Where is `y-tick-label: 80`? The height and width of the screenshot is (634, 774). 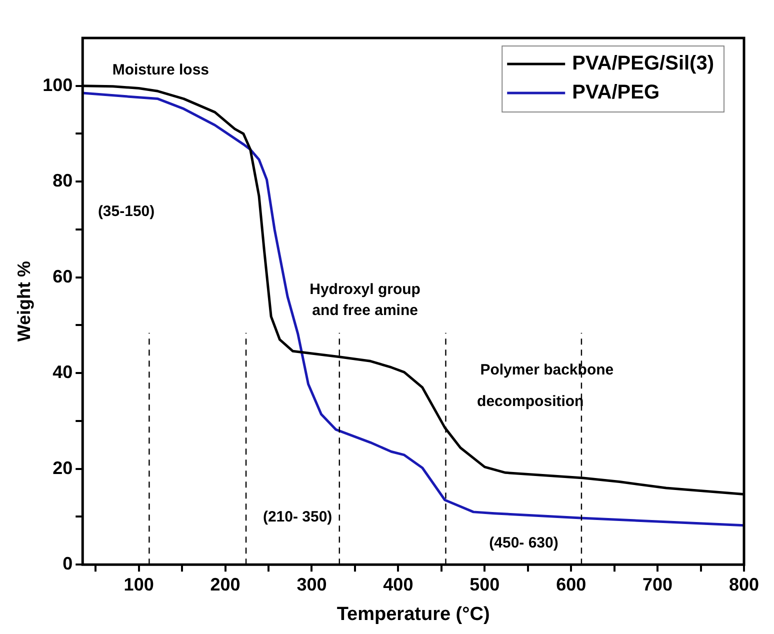 y-tick-label: 80 is located at coordinates (62, 180).